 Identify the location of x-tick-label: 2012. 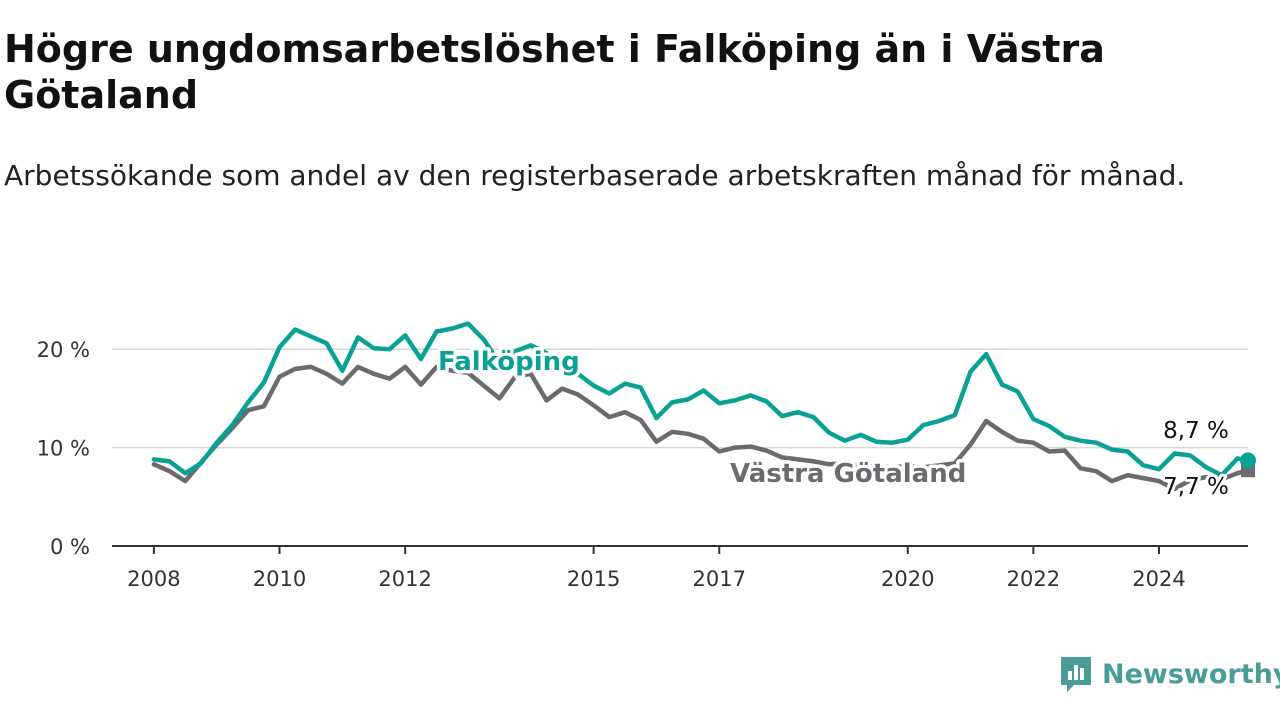
(404, 579).